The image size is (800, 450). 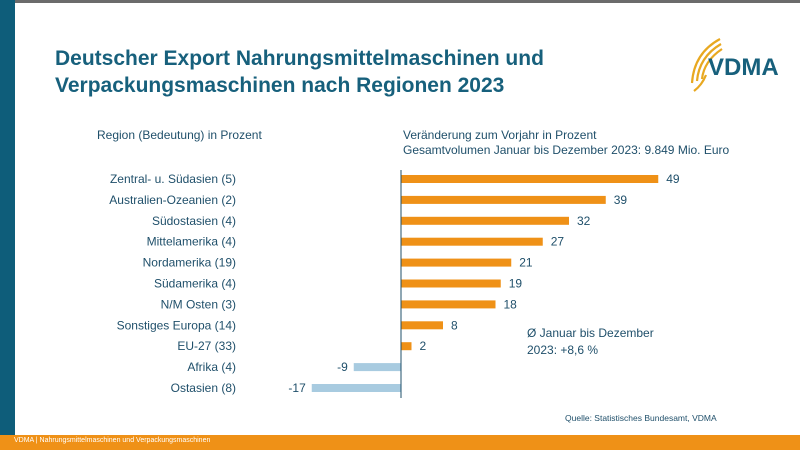 I want to click on value-label: 39, so click(x=621, y=200).